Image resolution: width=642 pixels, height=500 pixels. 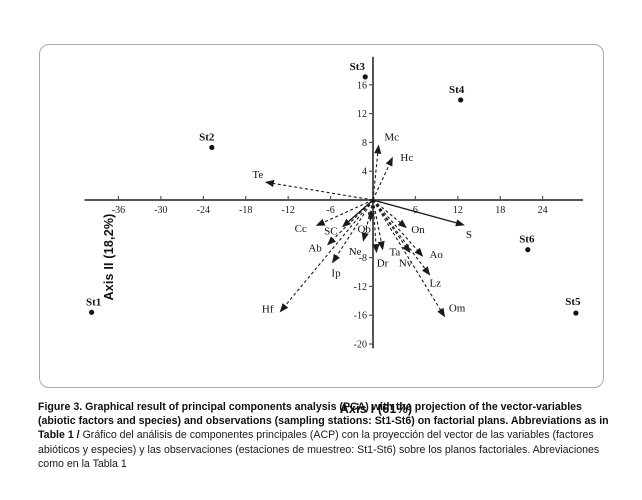 What do you see at coordinates (388, 212) in the screenshot?
I see `vector-line-On` at bounding box center [388, 212].